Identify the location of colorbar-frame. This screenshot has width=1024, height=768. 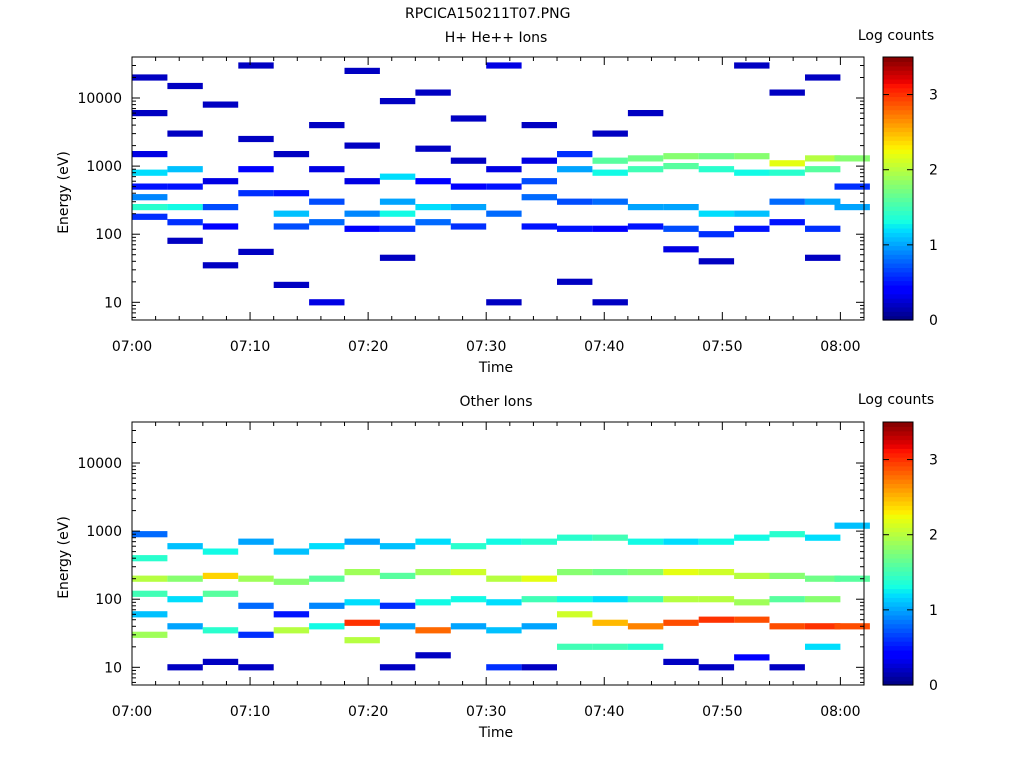
(898, 188).